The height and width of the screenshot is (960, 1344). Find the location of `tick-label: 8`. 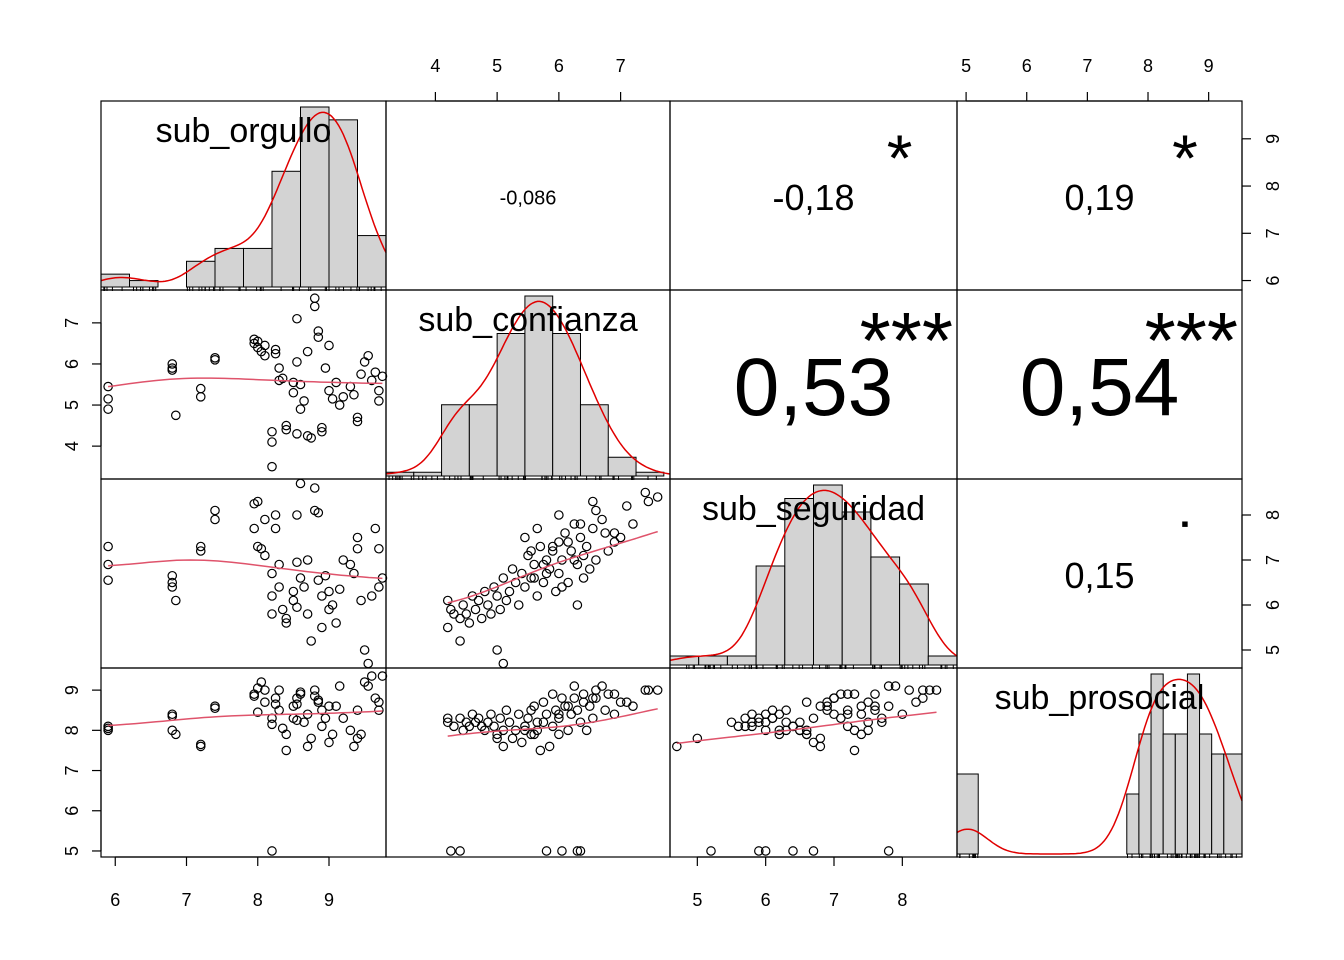

tick-label: 8 is located at coordinates (72, 730).